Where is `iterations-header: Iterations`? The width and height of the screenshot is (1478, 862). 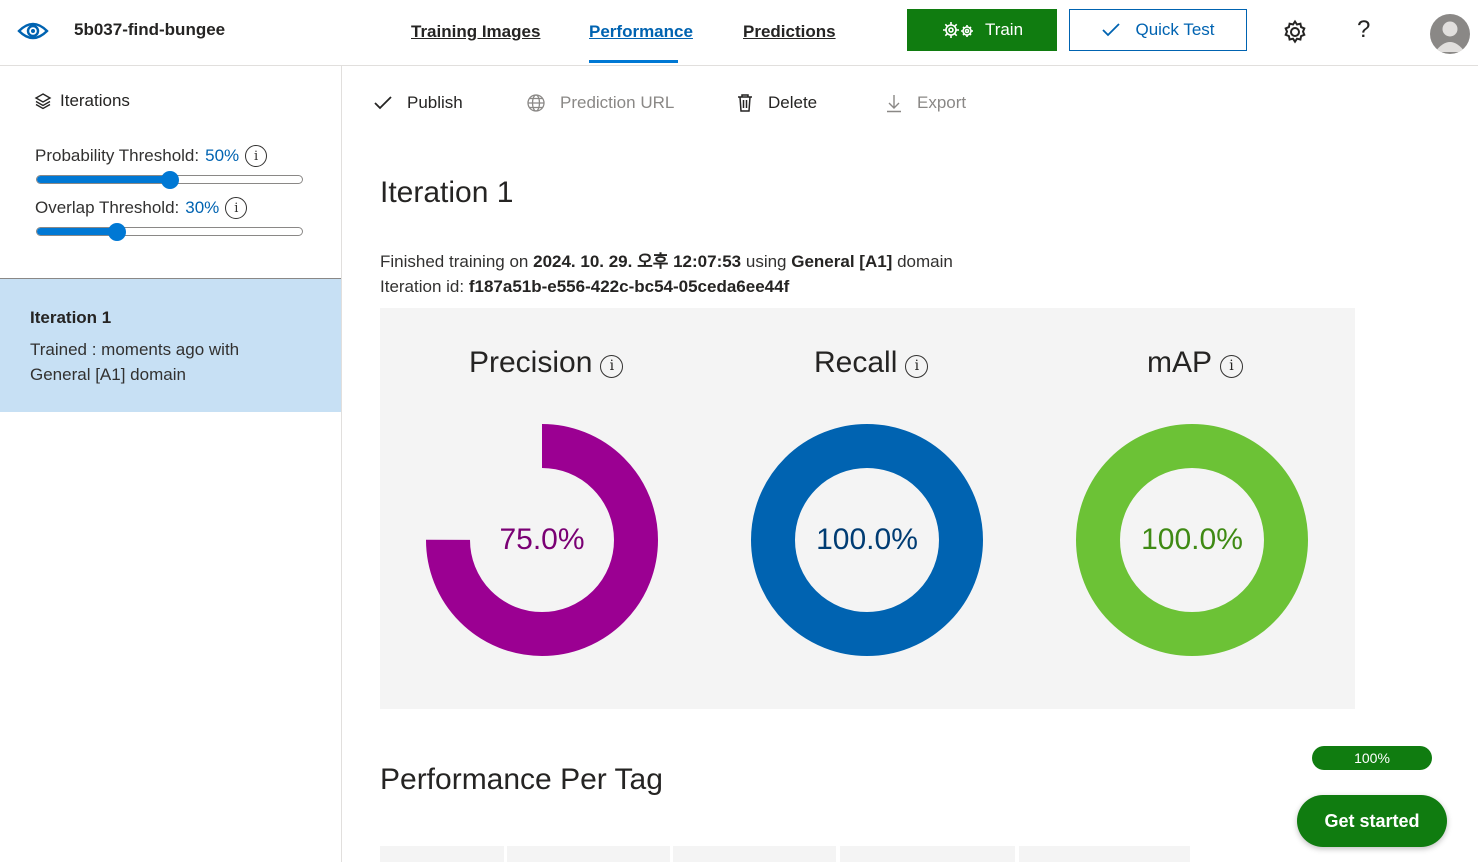 iterations-header: Iterations is located at coordinates (82, 101).